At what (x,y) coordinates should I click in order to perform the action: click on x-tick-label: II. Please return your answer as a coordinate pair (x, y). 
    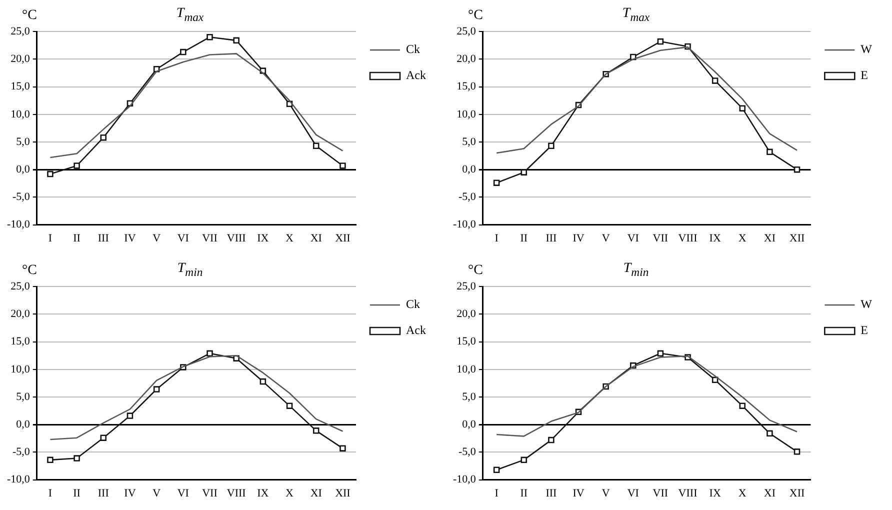
    Looking at the image, I should click on (77, 238).